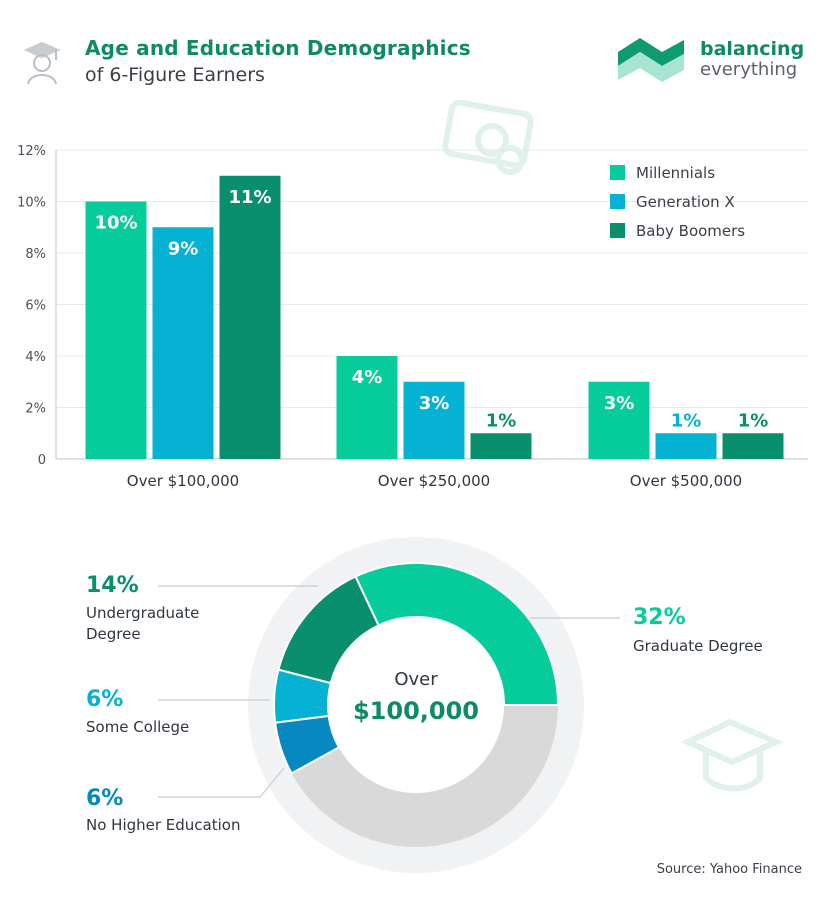 This screenshot has width=830, height=907. What do you see at coordinates (690, 231) in the screenshot?
I see `legend-label: Baby Boomers` at bounding box center [690, 231].